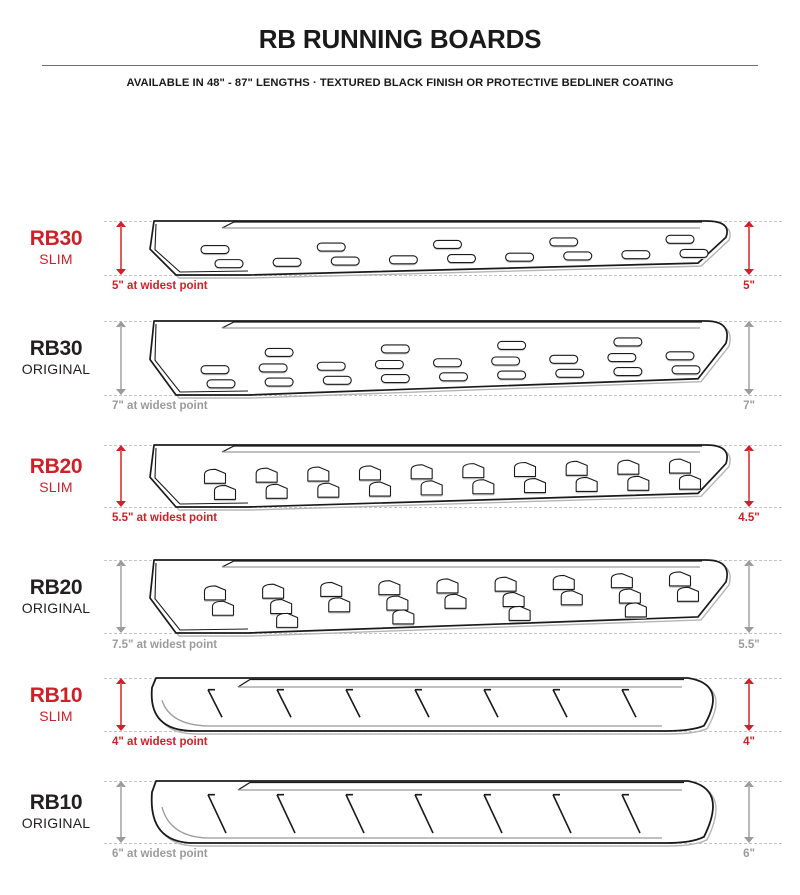  Describe the element at coordinates (160, 406) in the screenshot. I see `widest-point-label: 7" at widest point` at that location.